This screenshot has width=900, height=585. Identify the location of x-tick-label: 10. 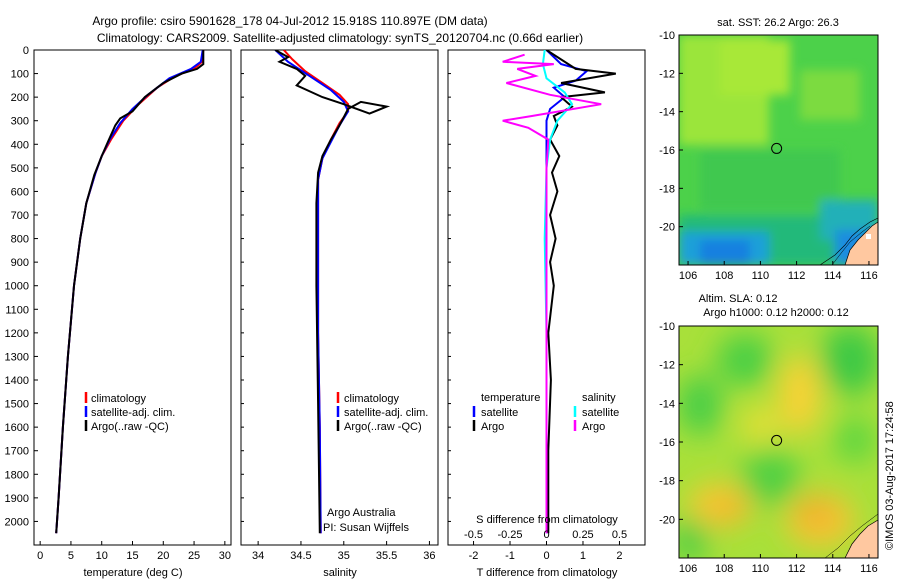
(102, 556).